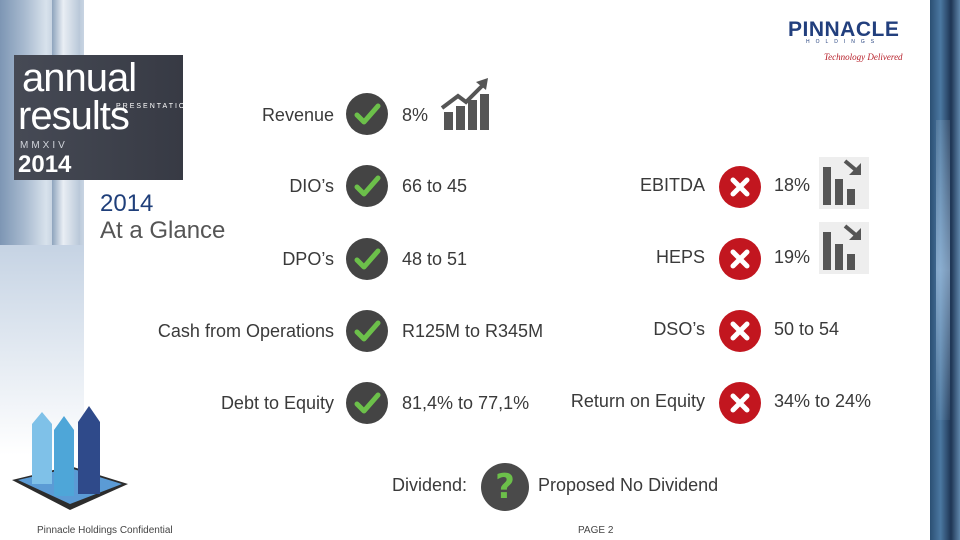 This screenshot has height=540, width=960. Describe the element at coordinates (79, 78) in the screenshot. I see `annual-word: annual` at that location.